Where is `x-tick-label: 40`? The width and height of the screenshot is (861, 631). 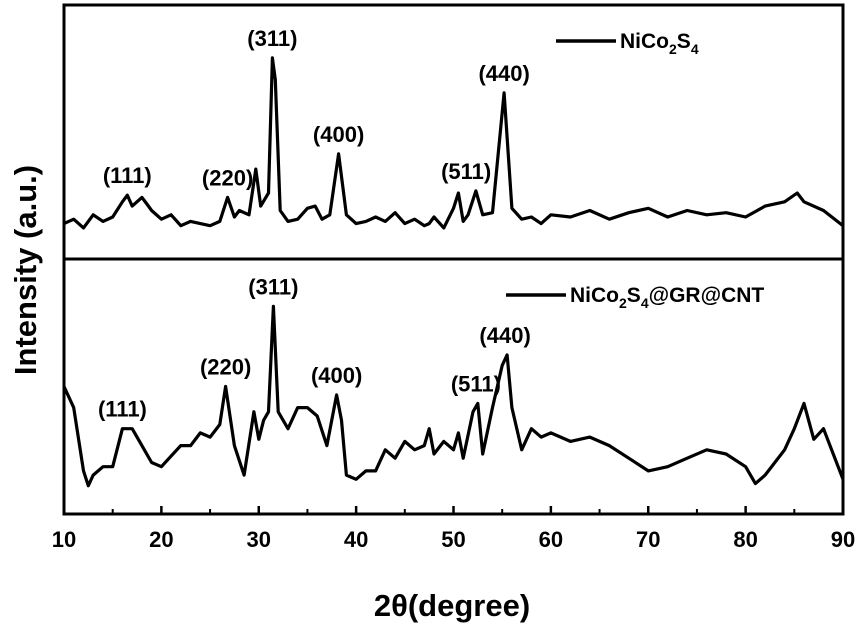
x-tick-label: 40 is located at coordinates (356, 539).